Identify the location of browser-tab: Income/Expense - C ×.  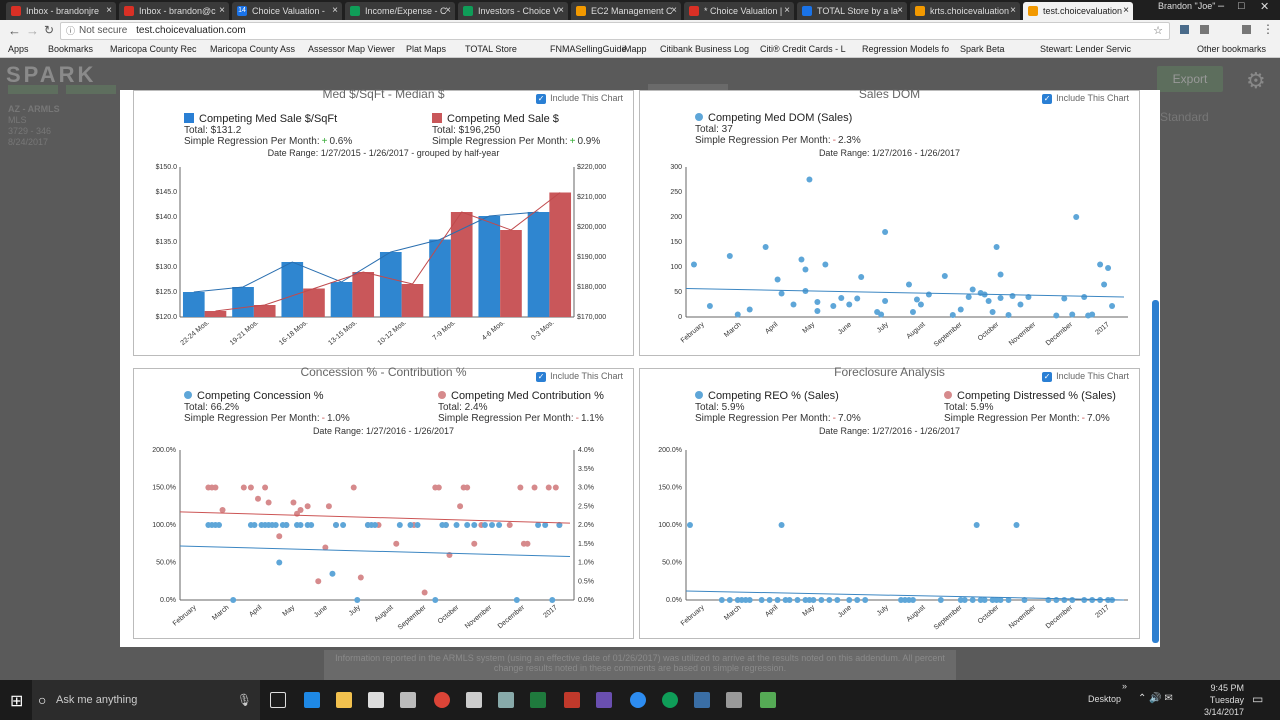
(400, 11).